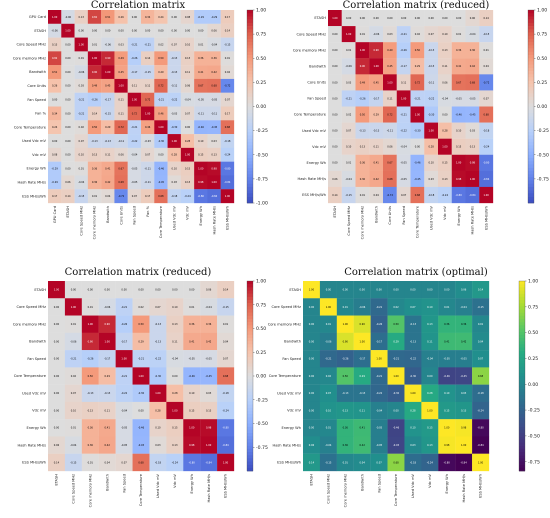  I want to click on row-tick-label: Bandwith, so click(317, 66).